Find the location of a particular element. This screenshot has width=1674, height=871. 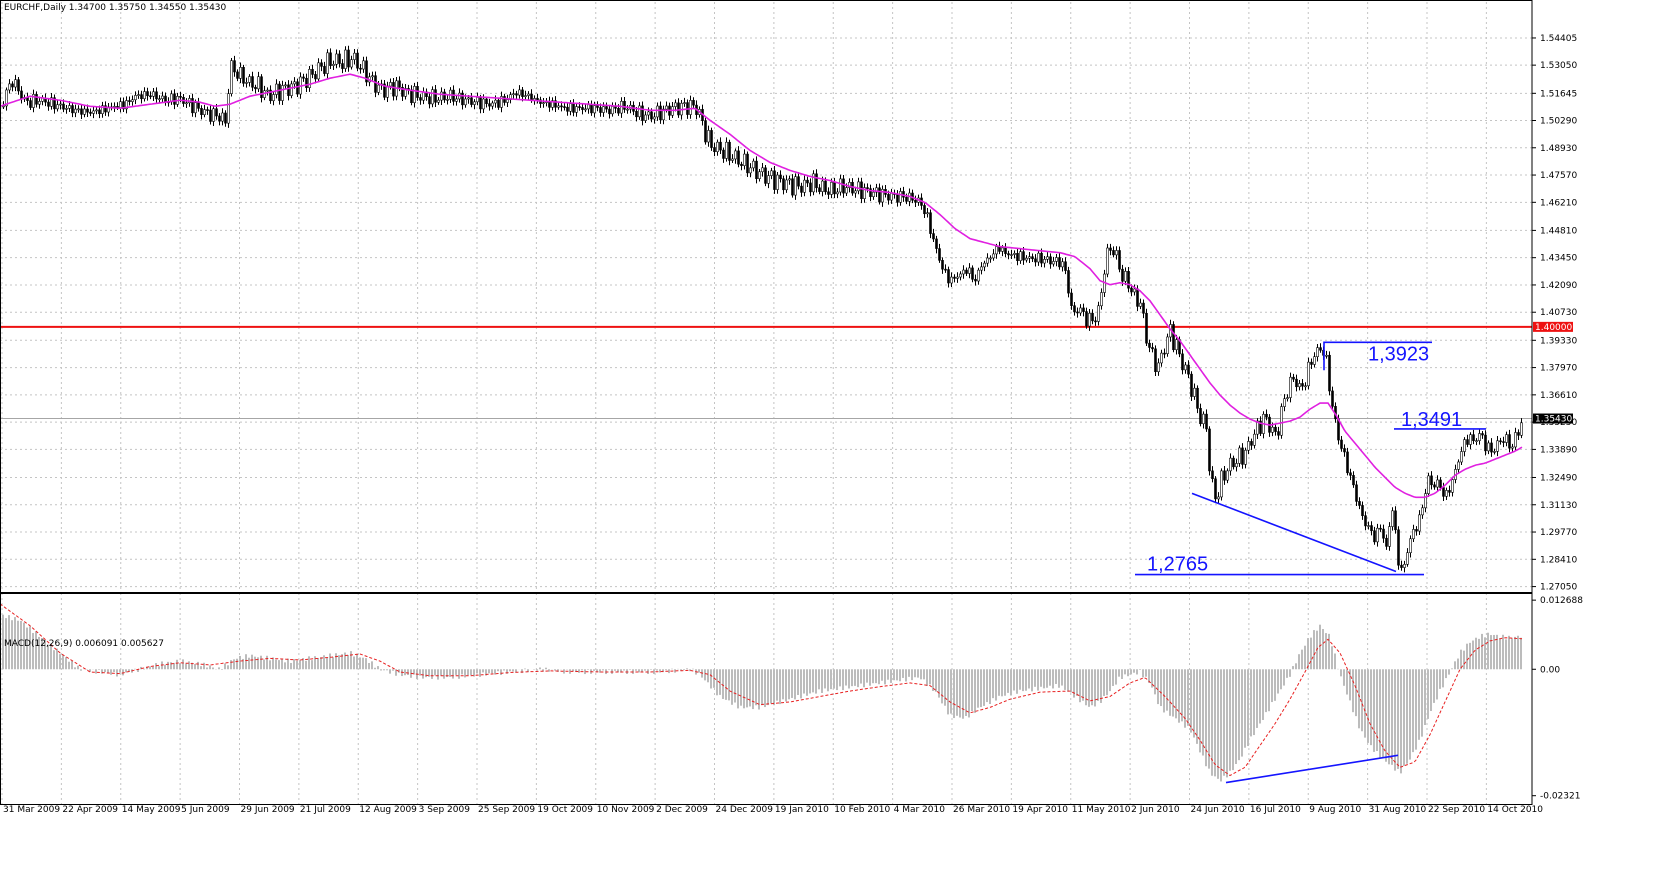

current-price-tag is located at coordinates (1553, 418).